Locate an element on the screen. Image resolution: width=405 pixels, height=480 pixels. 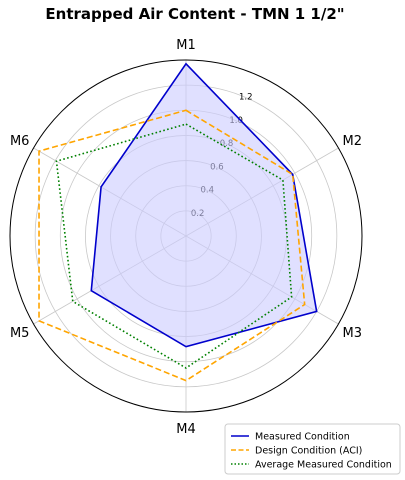
chart-title: Entrapped Air Content - TMN 1 1/2" is located at coordinates (194, 14).